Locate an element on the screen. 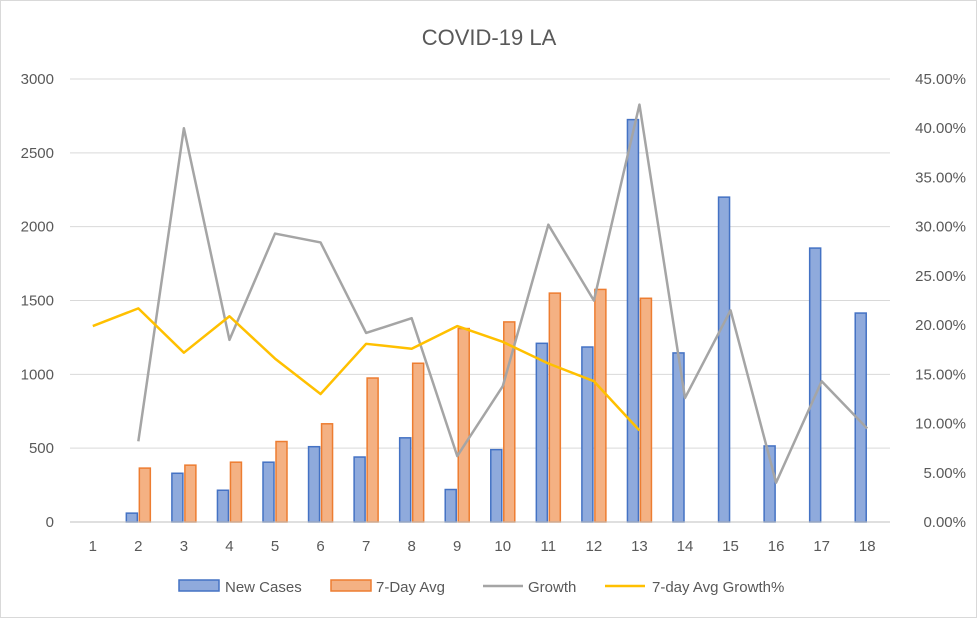 The width and height of the screenshot is (977, 618). y-right-tick-label: 25.00% is located at coordinates (940, 276).